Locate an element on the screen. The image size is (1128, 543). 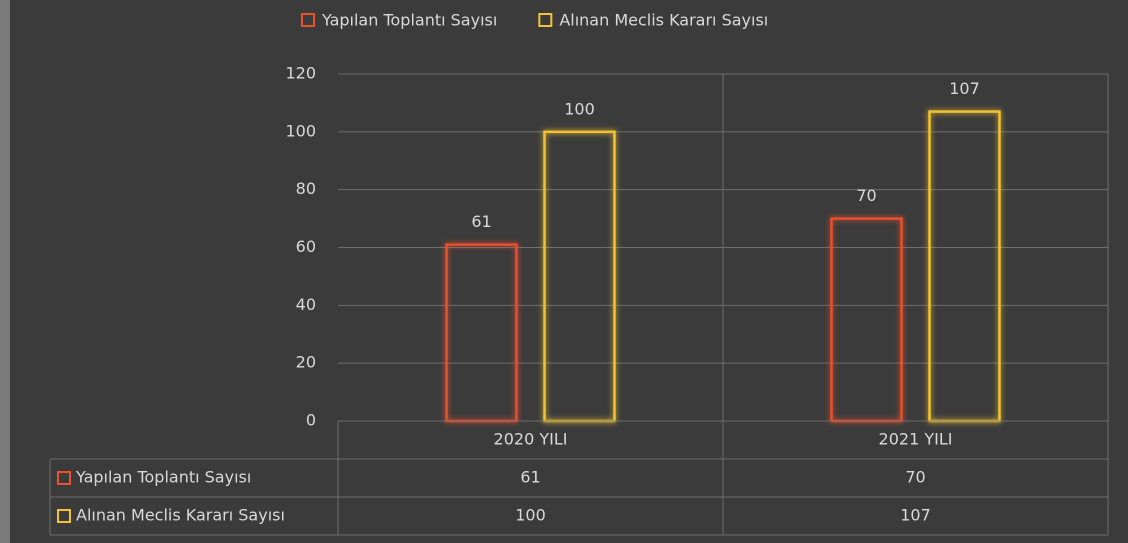
table-row-label: Alınan Meclis Kararı Sayısı is located at coordinates (180, 515).